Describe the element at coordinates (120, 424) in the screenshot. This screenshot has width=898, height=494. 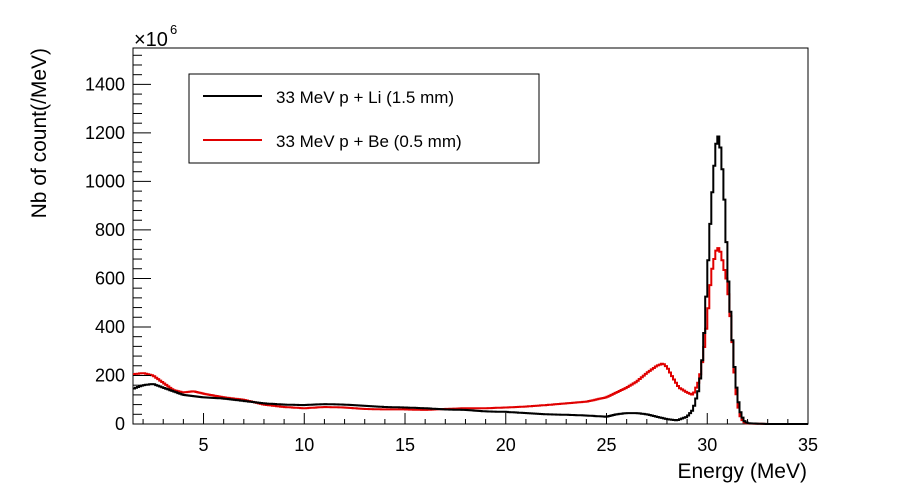
I see `y-tick-label: 0` at that location.